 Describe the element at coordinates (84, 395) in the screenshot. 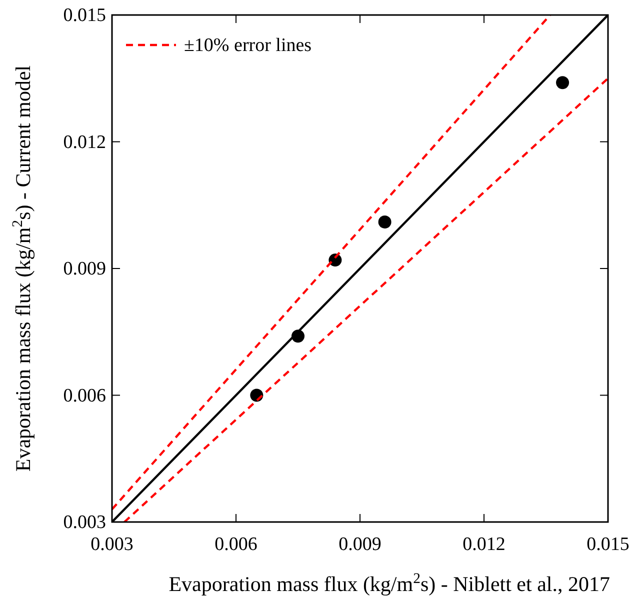

I see `y-tick-label: 0.006` at that location.